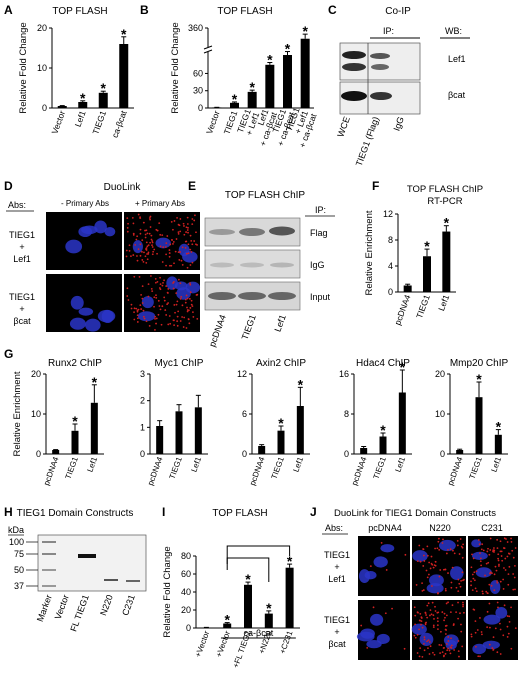 This screenshot has width=520, height=680. What do you see at coordinates (92, 563) in the screenshot?
I see `blot-strip` at bounding box center [92, 563].